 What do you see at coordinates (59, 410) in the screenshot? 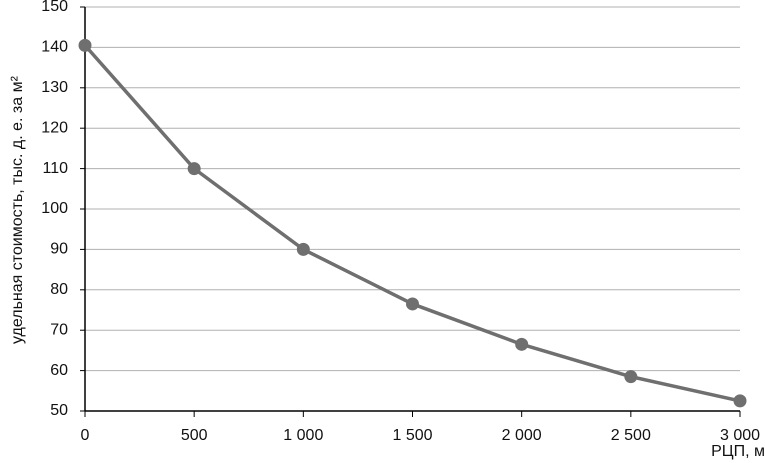
I see `y-tick-label: 50` at bounding box center [59, 410].